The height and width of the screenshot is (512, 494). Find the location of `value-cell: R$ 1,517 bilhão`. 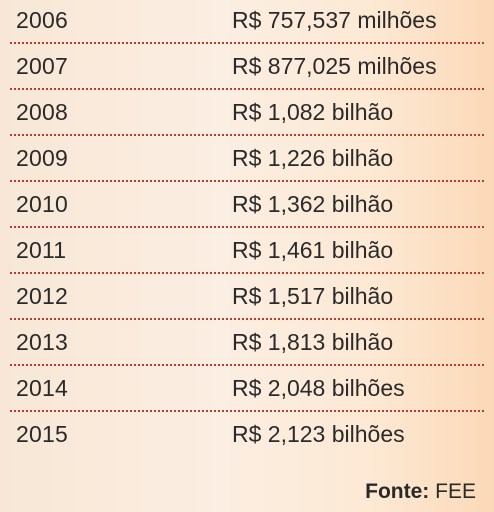

value-cell: R$ 1,517 bilhão is located at coordinates (313, 296).